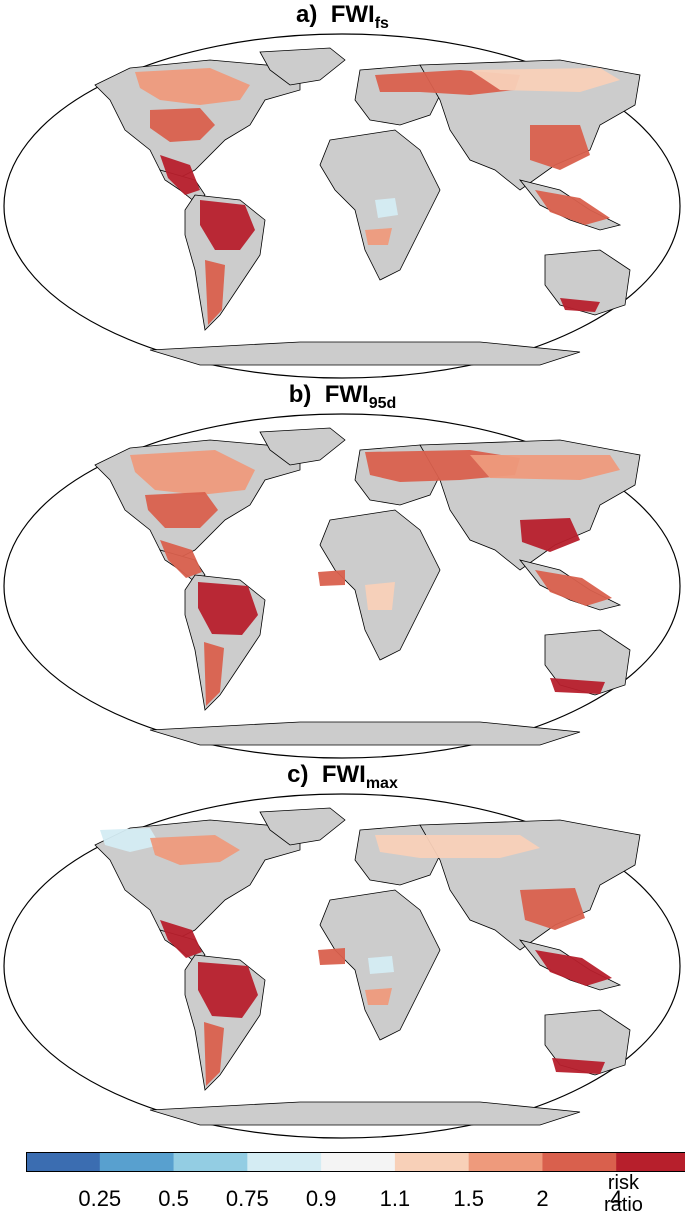 The height and width of the screenshot is (1225, 685). Describe the element at coordinates (173, 1198) in the screenshot. I see `colorbar-tick-label: 0.5` at that location.